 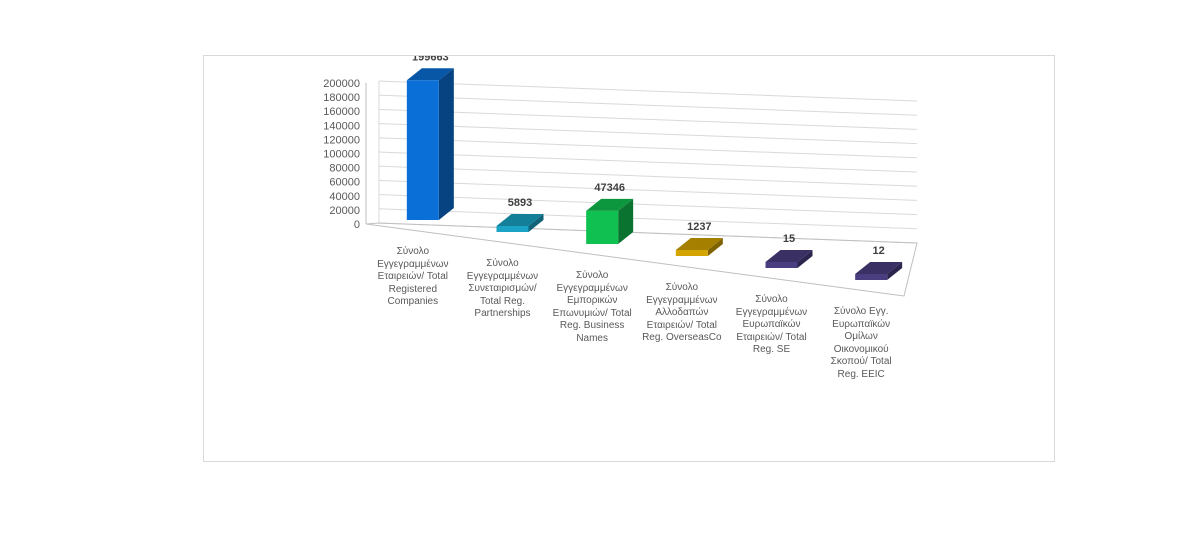 I want to click on data-label: 15, so click(x=789, y=239).